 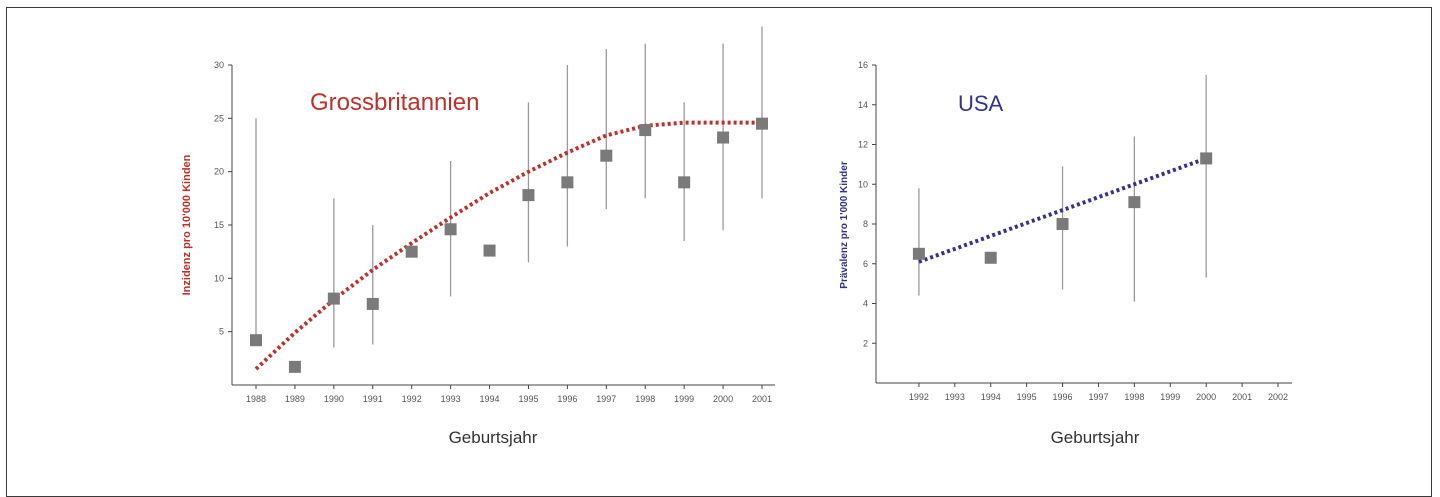 What do you see at coordinates (451, 399) in the screenshot?
I see `uk-x-tick-label: 1993` at bounding box center [451, 399].